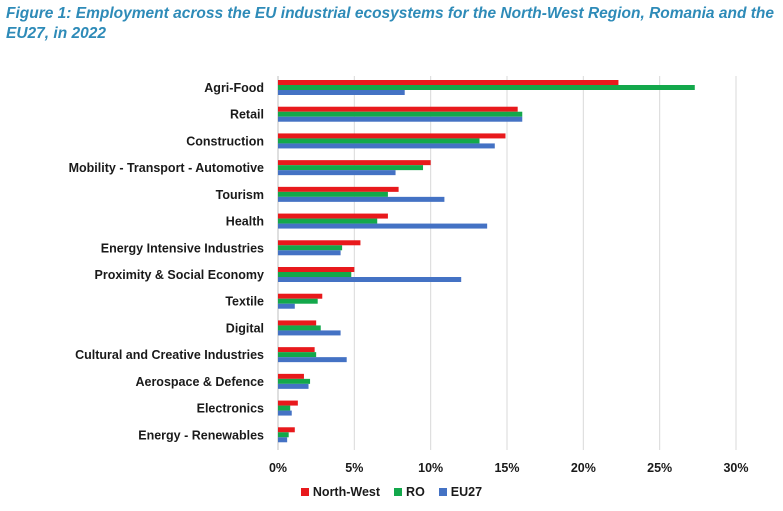 The width and height of the screenshot is (783, 511). What do you see at coordinates (379, 141) in the screenshot?
I see `bar-ro-construction` at bounding box center [379, 141].